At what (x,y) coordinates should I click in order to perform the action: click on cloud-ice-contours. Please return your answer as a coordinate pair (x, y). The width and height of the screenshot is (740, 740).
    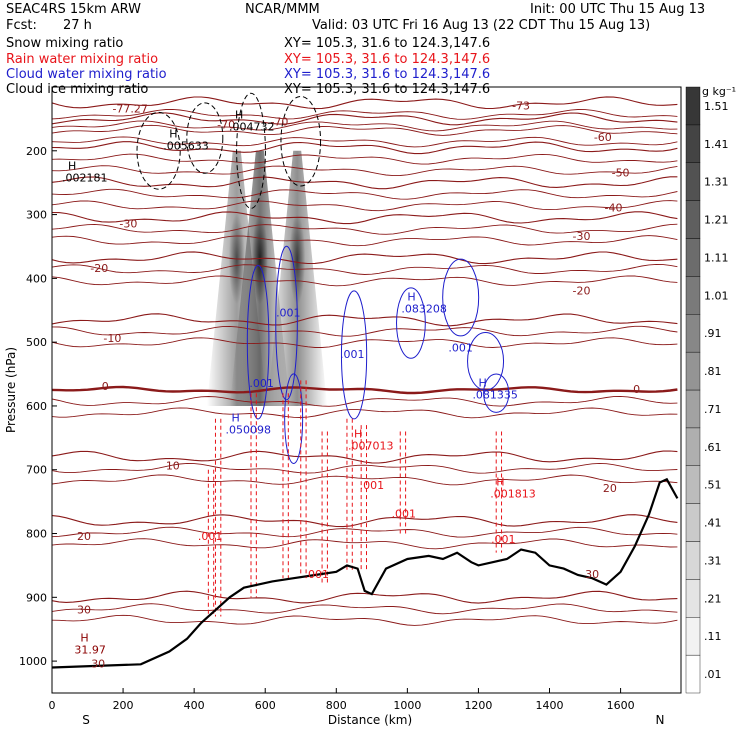
    Looking at the image, I should click on (229, 150).